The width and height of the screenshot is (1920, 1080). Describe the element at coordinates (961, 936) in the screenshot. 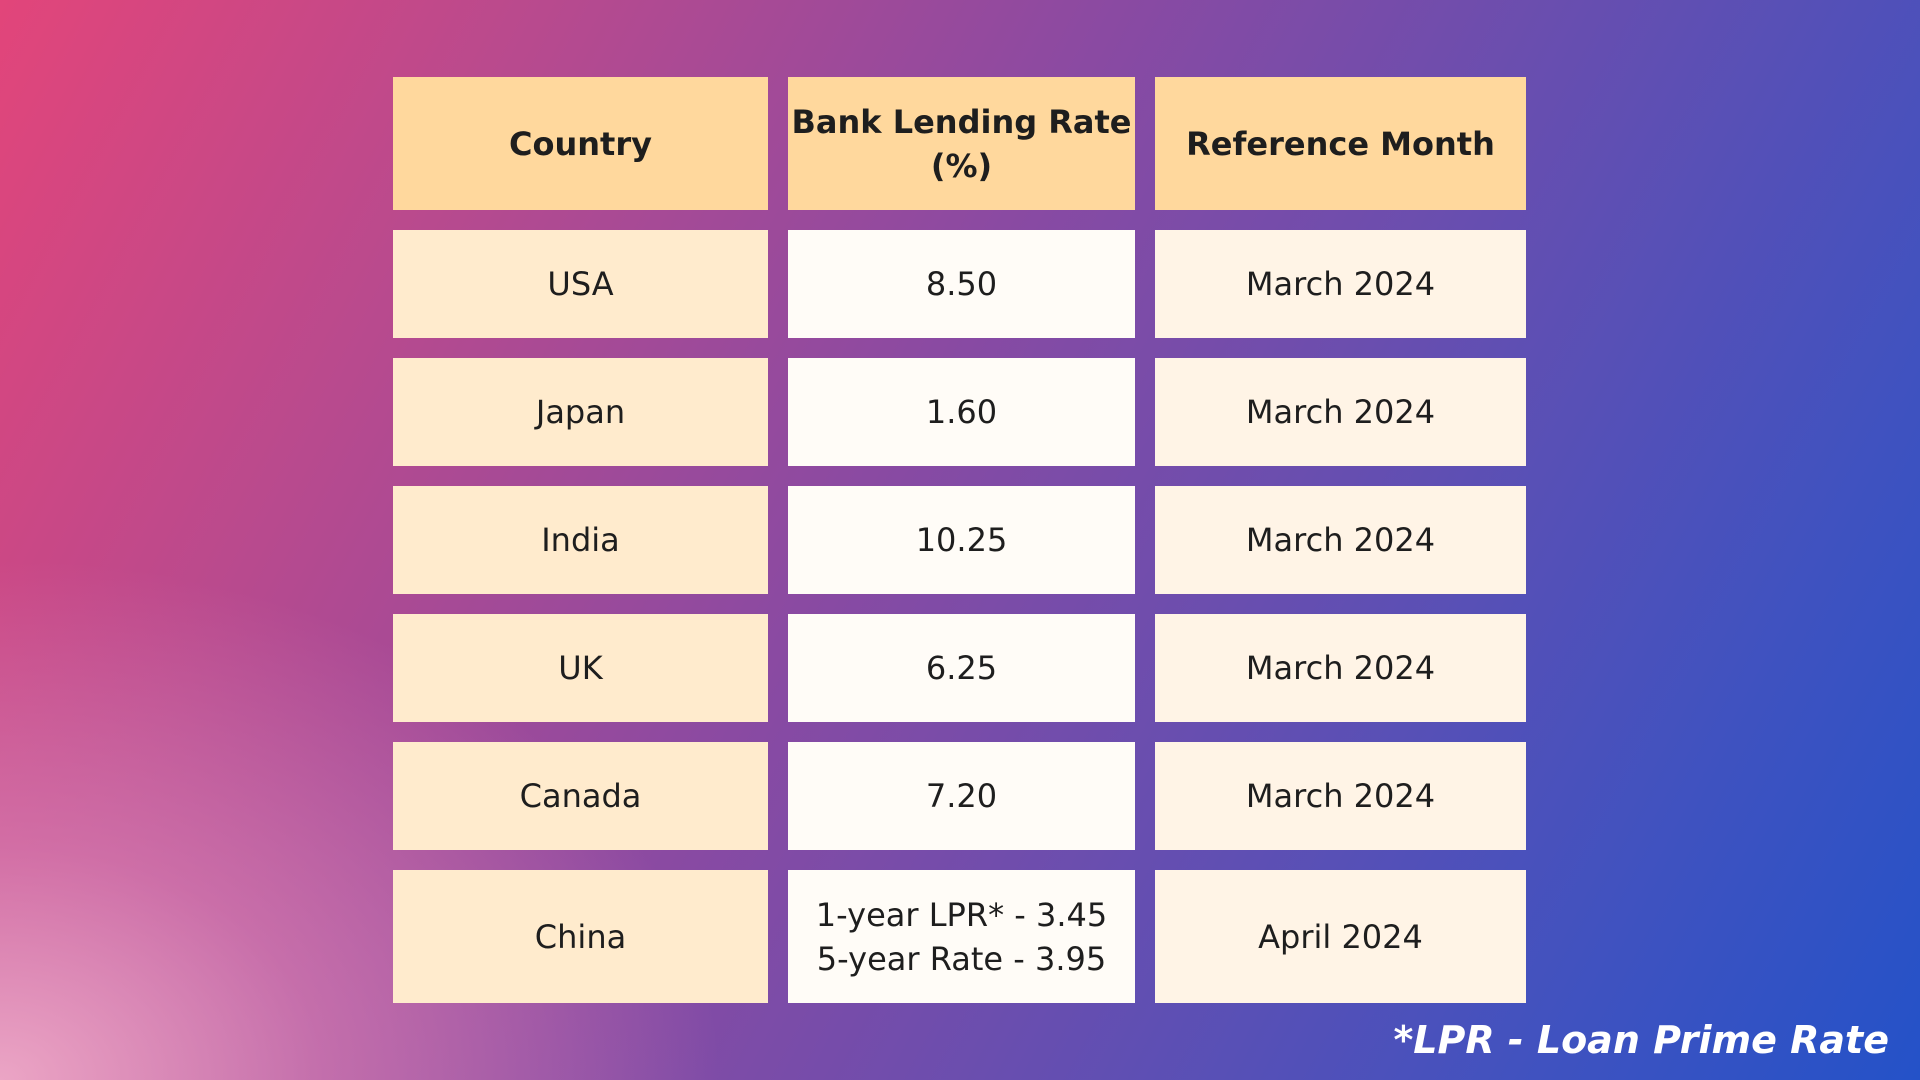

I see `cell-rate: 1-year LPR* - 3.45 5-year Rate - 3.95` at that location.